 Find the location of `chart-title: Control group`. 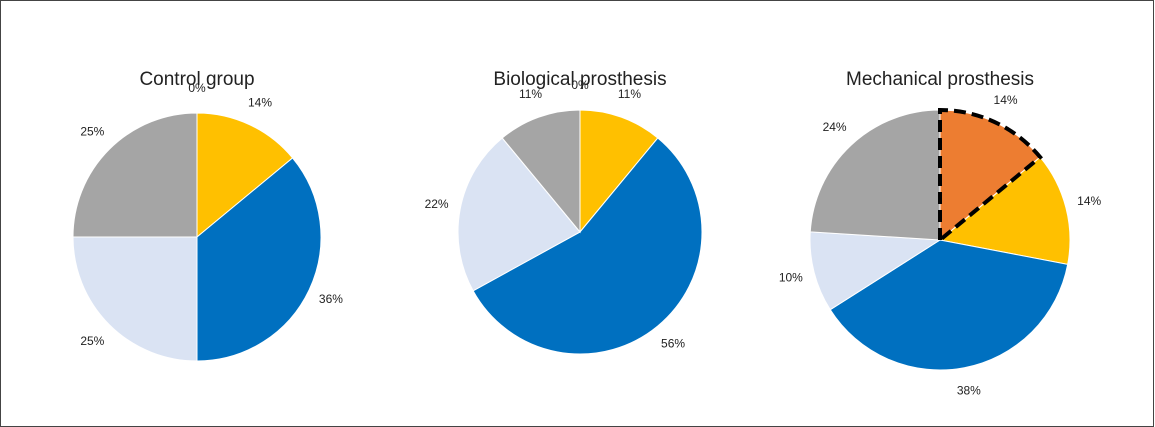

chart-title: Control group is located at coordinates (196, 79).